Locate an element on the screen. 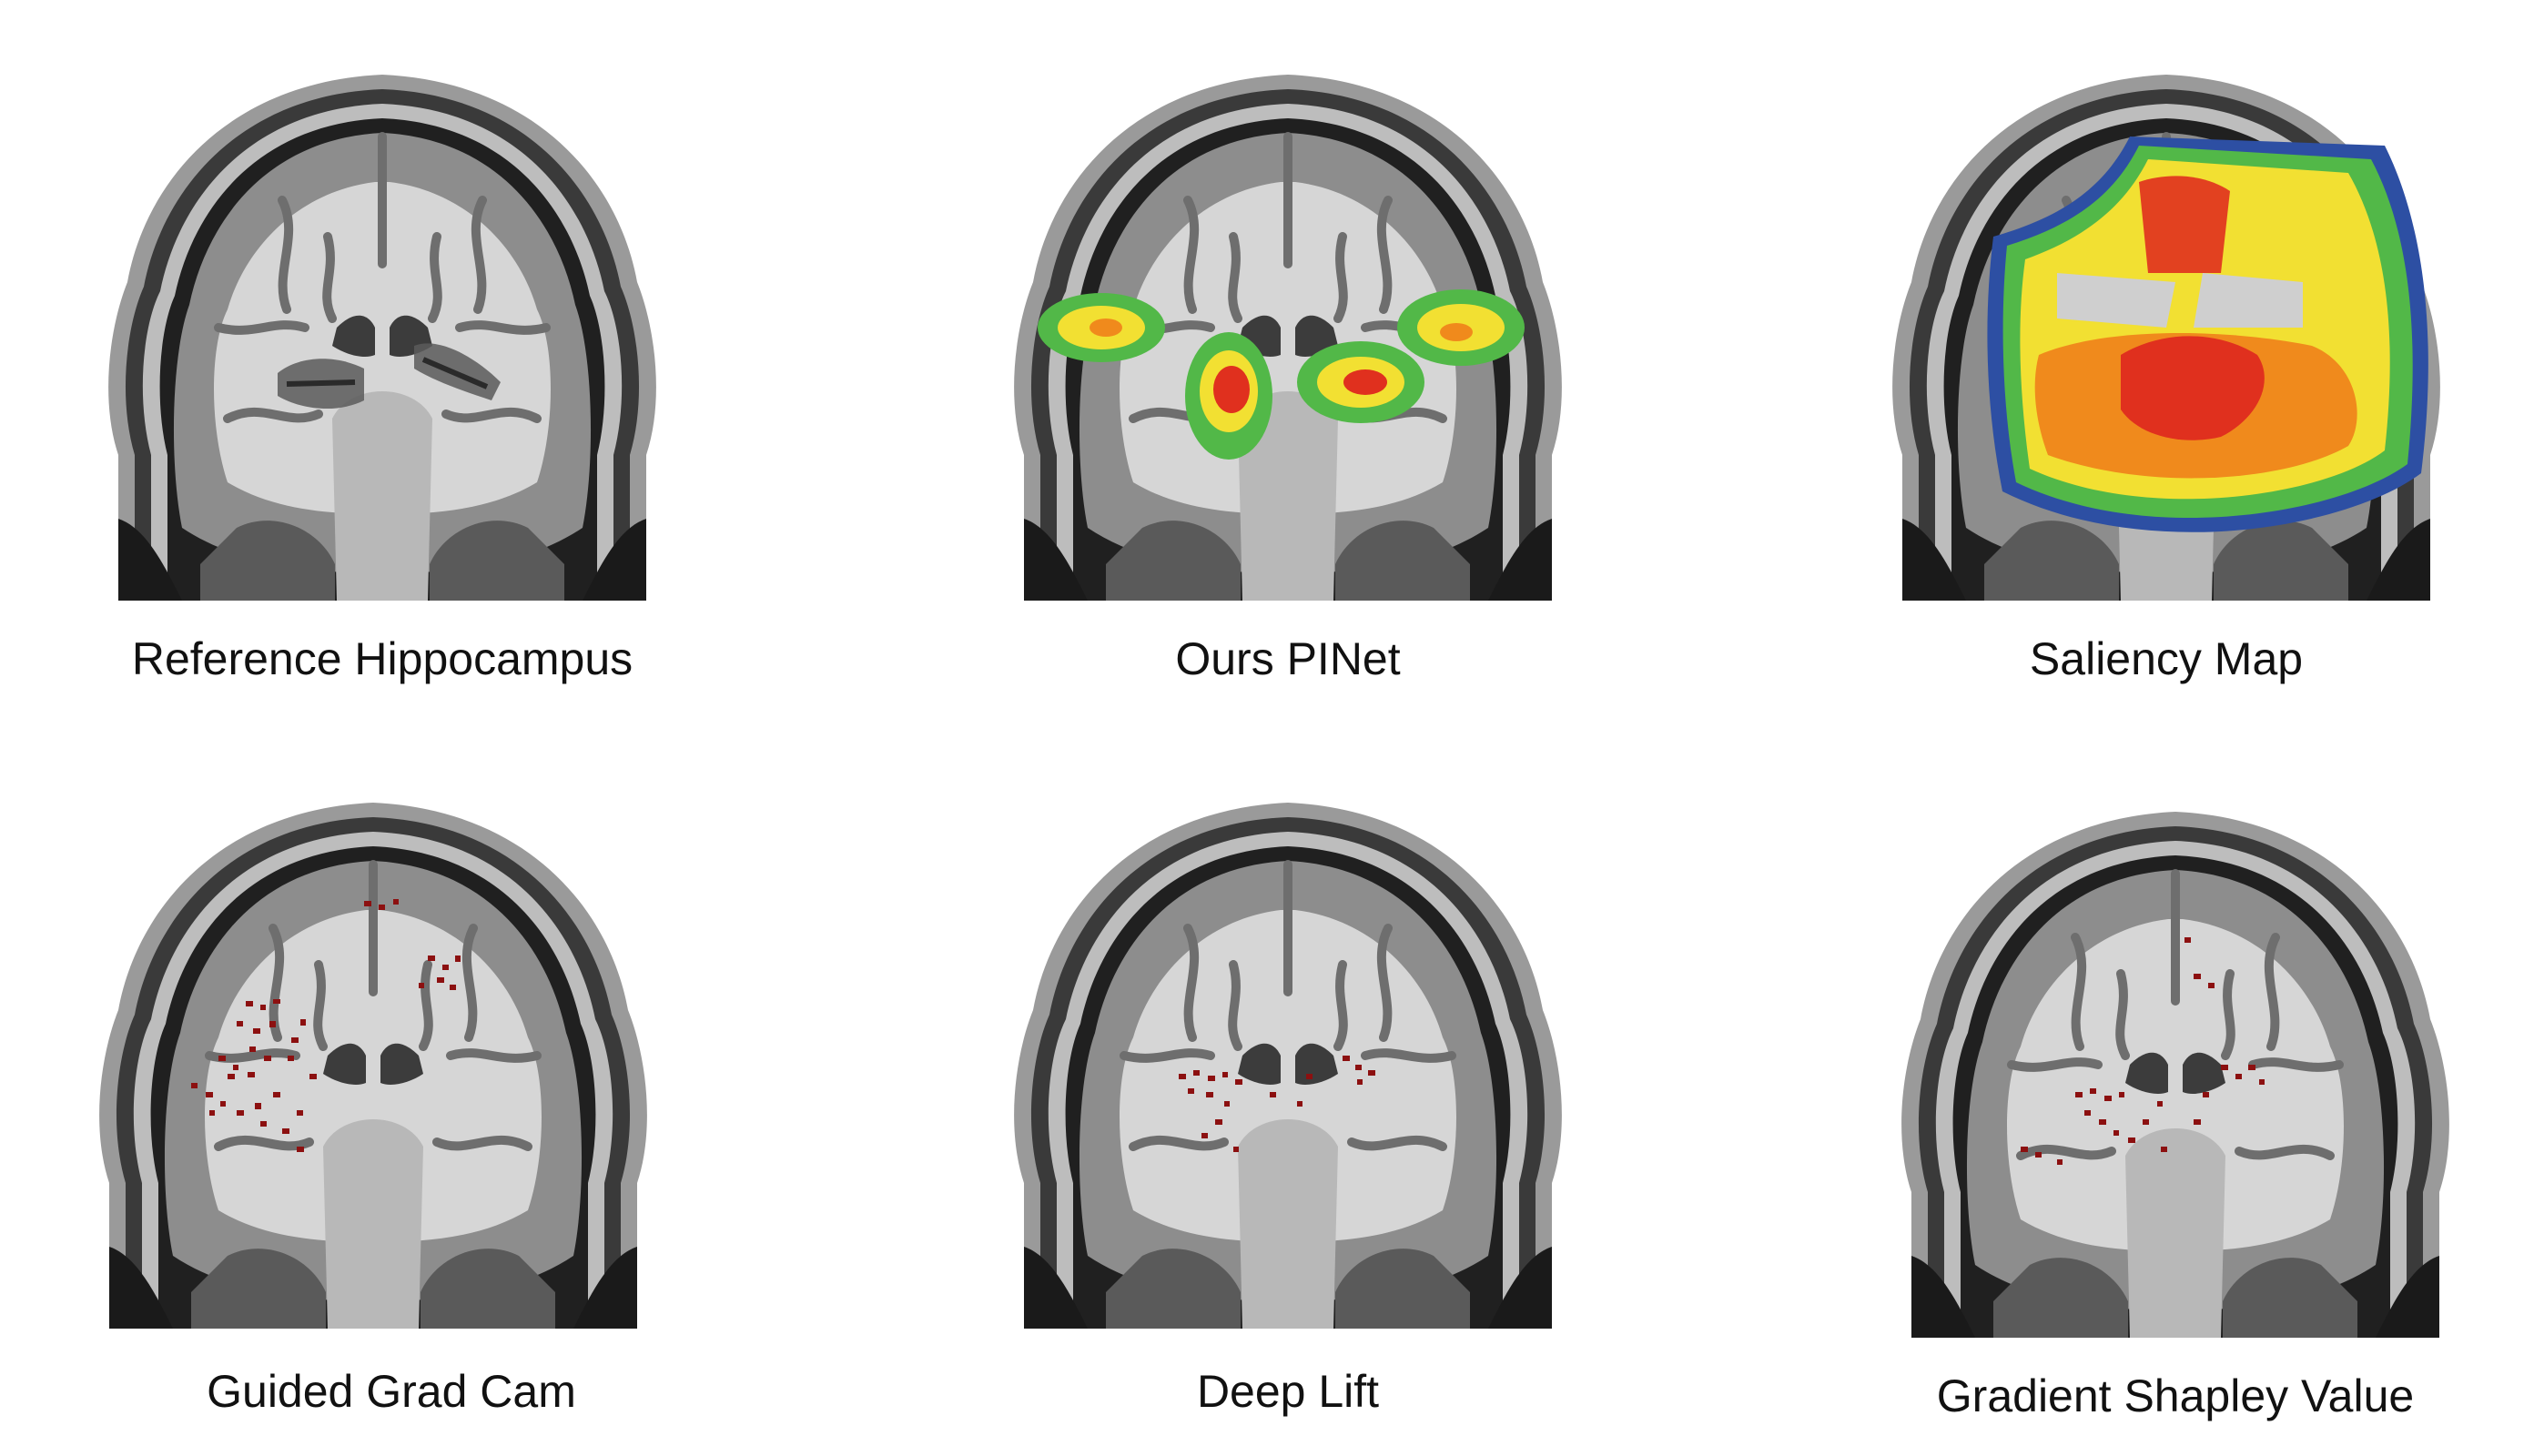  panel-deep-lift: Deep Lift is located at coordinates (1288, 1111).